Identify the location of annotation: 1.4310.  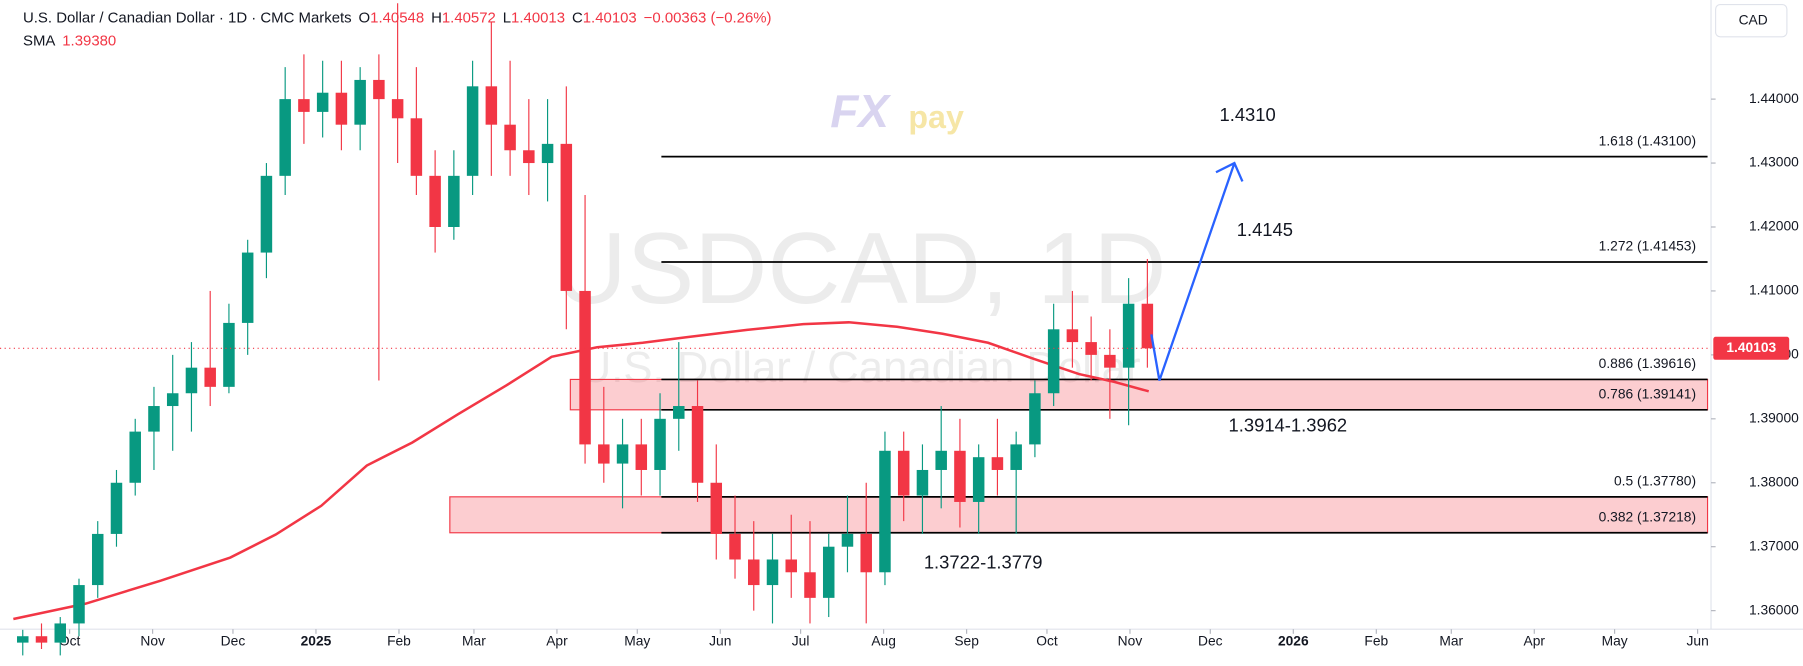
(1247, 114).